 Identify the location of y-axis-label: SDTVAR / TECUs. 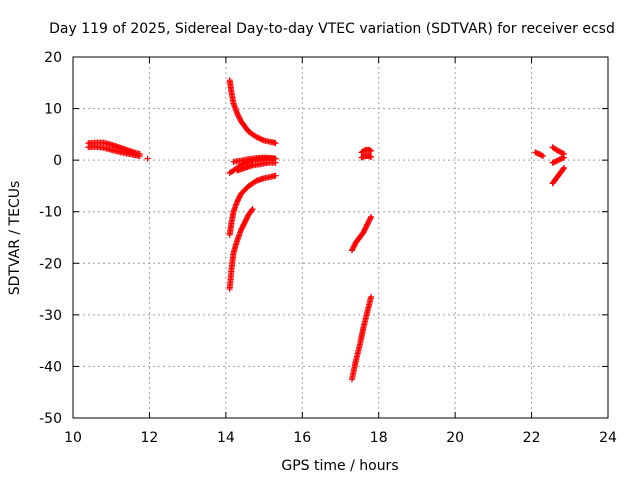
(15, 238).